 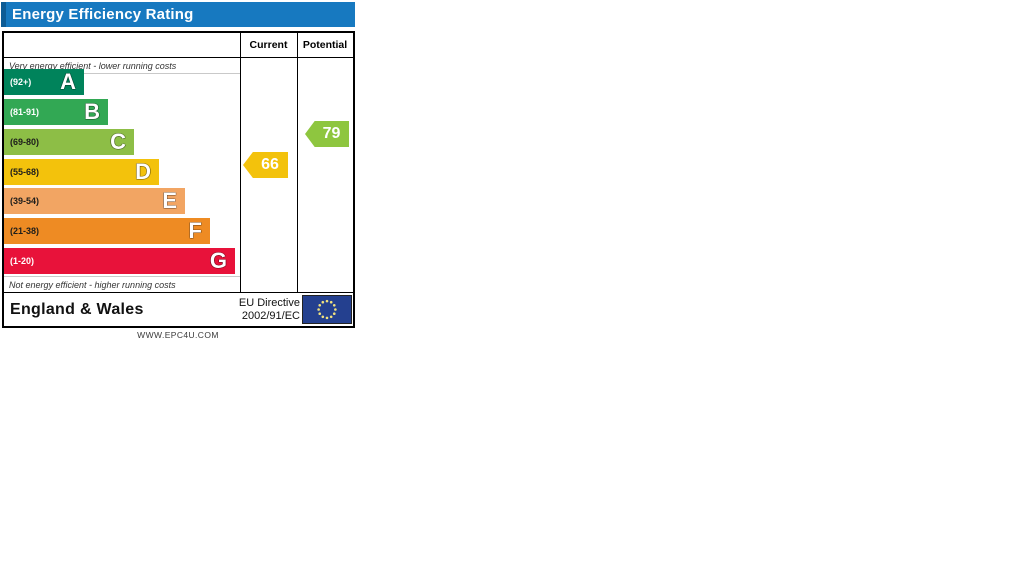 I want to click on current-column-divider, so click(x=240, y=163).